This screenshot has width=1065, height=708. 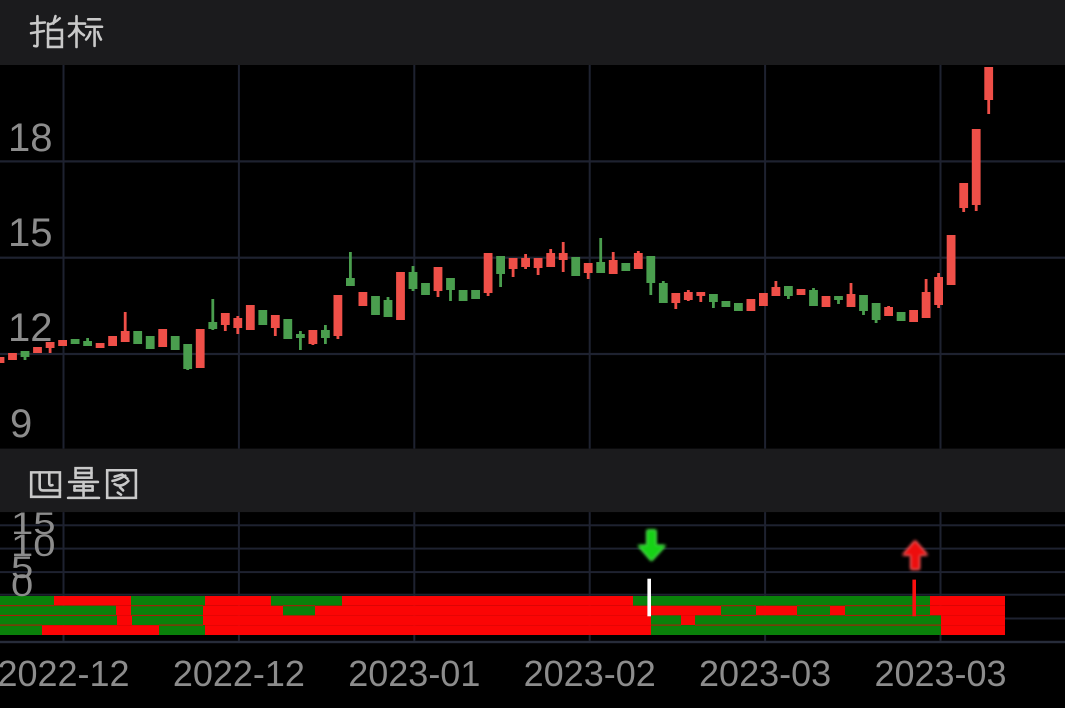 What do you see at coordinates (30, 328) in the screenshot?
I see `svg-text: 12` at bounding box center [30, 328].